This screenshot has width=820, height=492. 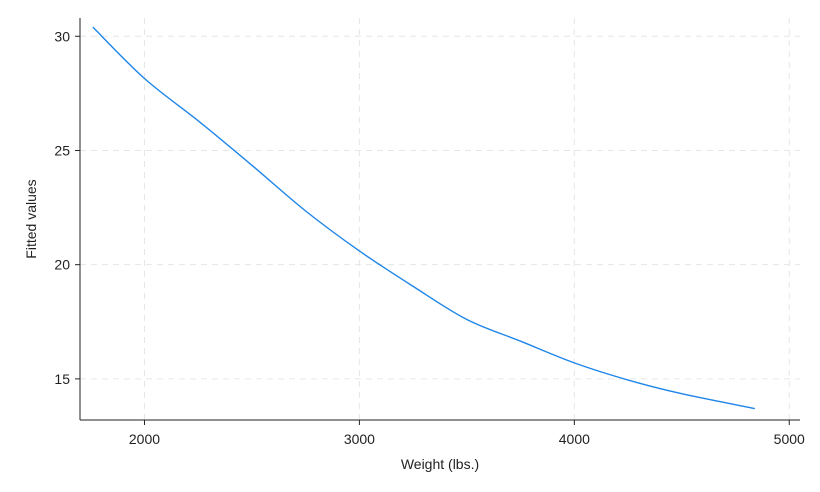 What do you see at coordinates (440, 464) in the screenshot?
I see `x-axis-title: Weight (lbs.)` at bounding box center [440, 464].